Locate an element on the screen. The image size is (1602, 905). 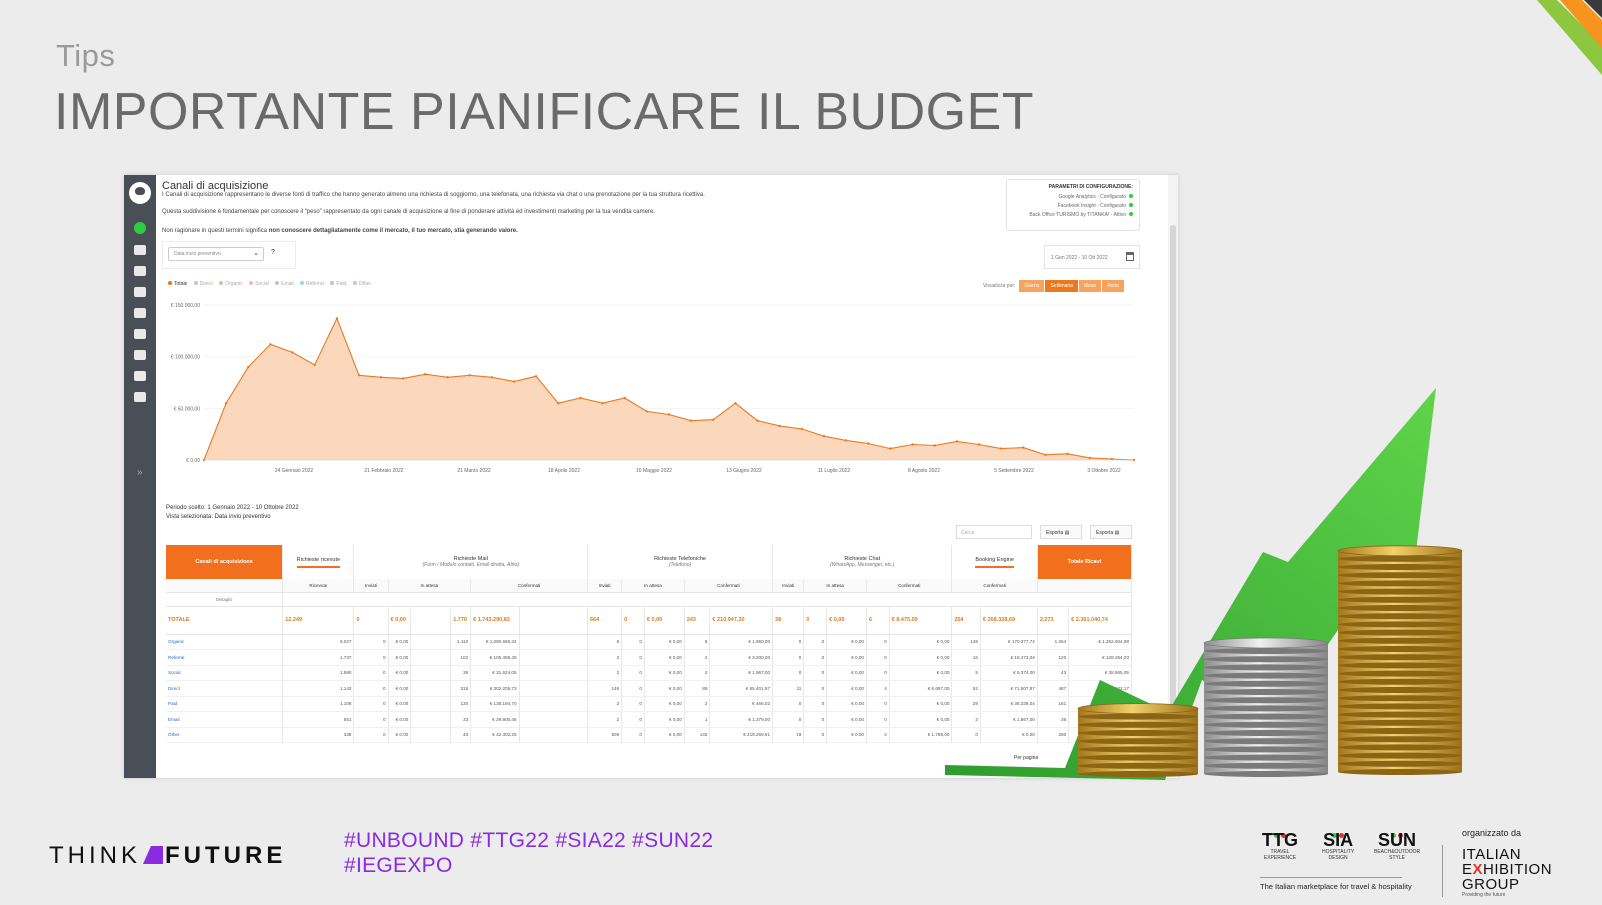
channel-cell: Direct is located at coordinates (225, 688).